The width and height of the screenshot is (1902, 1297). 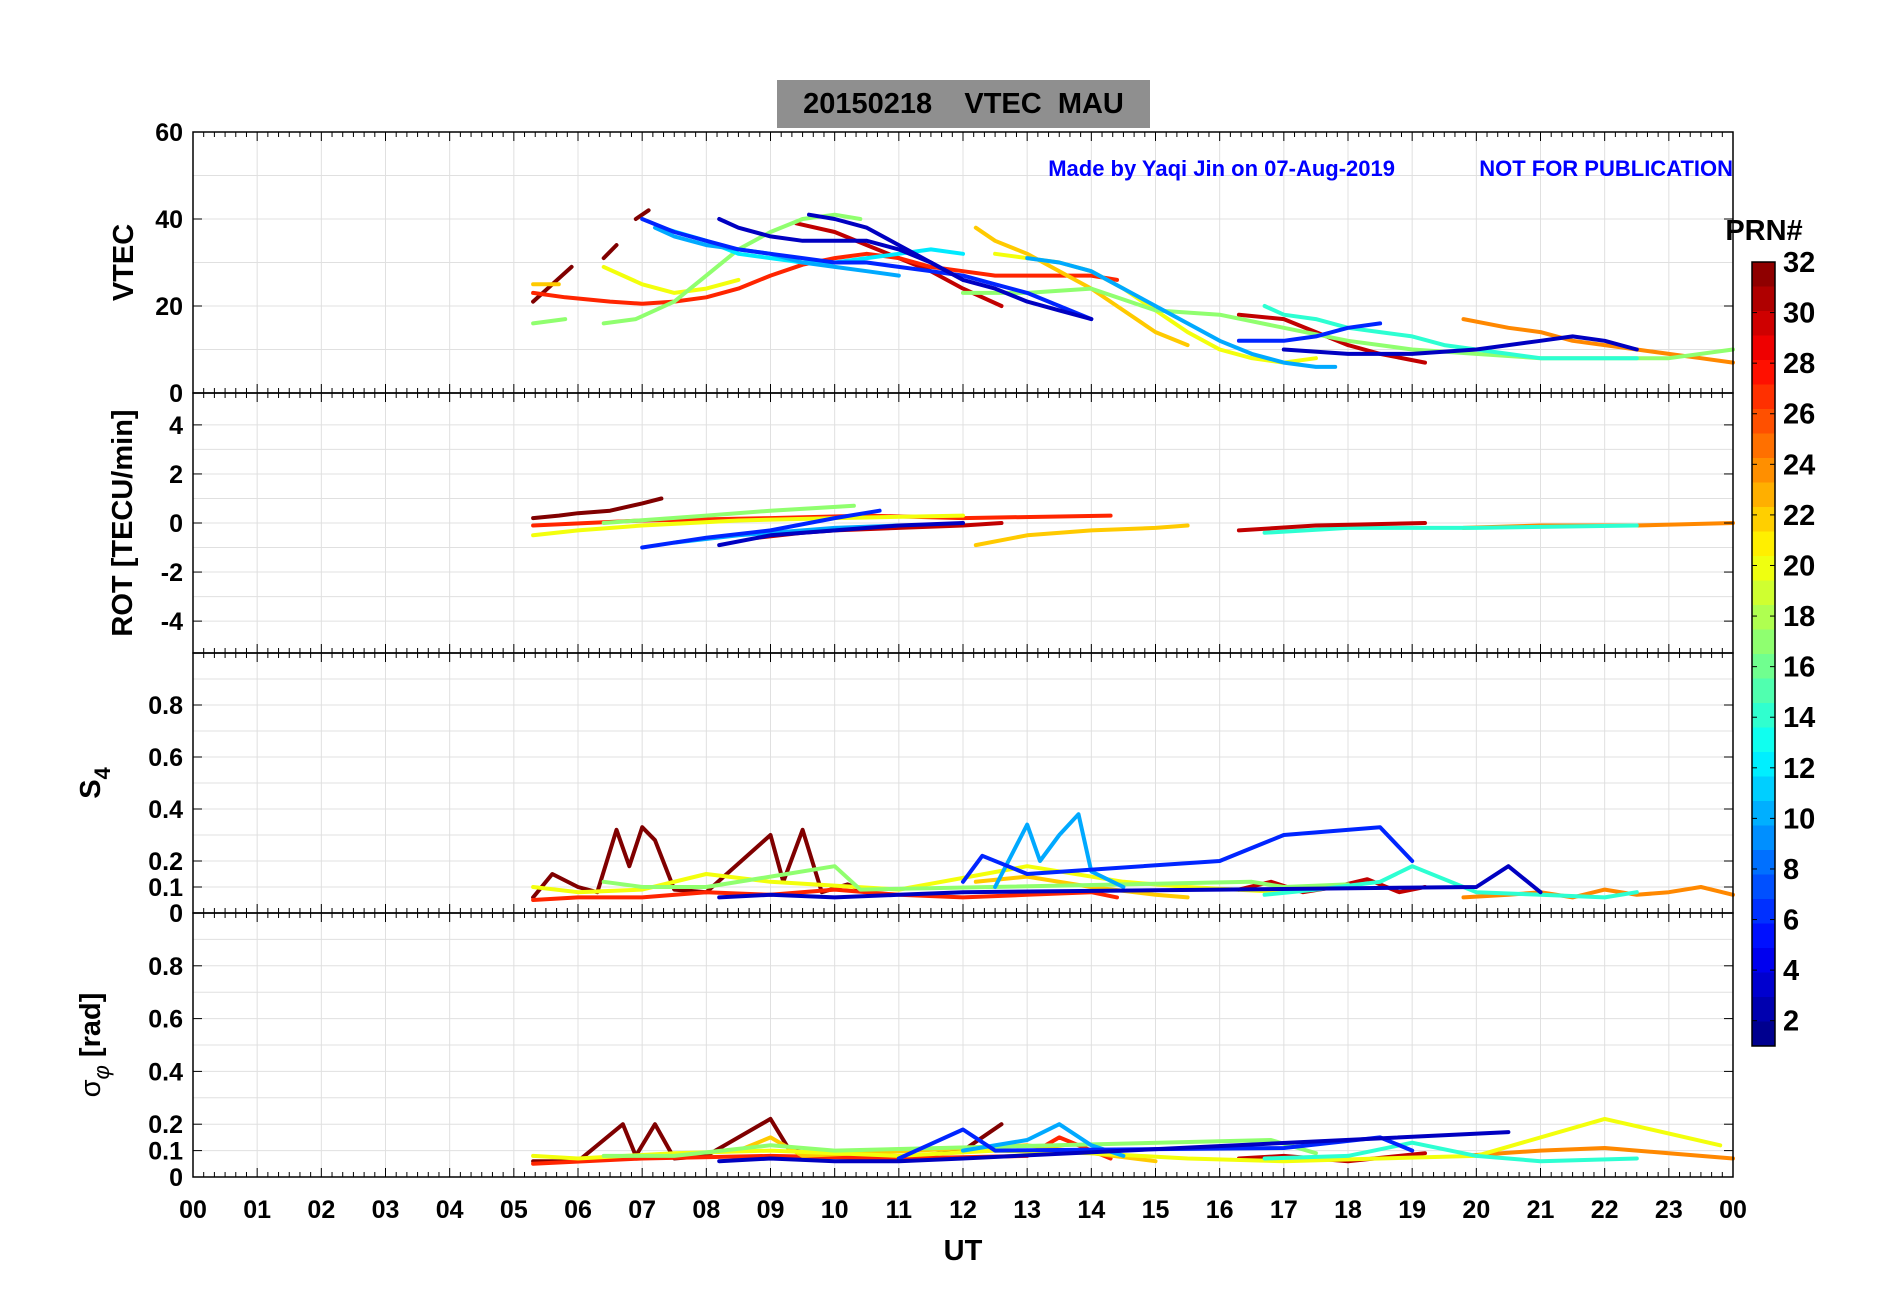 I want to click on x-axis-label: UT, so click(x=963, y=1251).